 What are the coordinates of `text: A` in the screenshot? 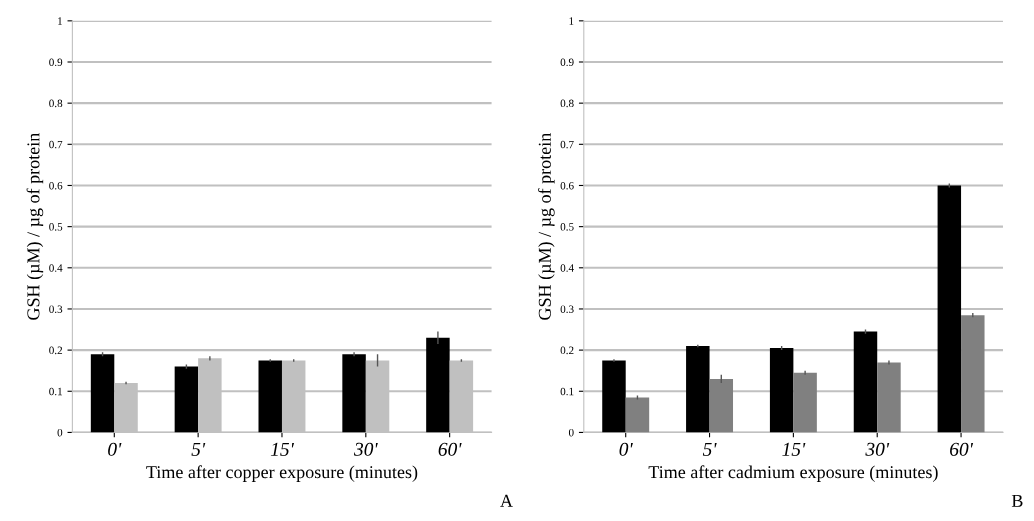 It's located at (506, 500).